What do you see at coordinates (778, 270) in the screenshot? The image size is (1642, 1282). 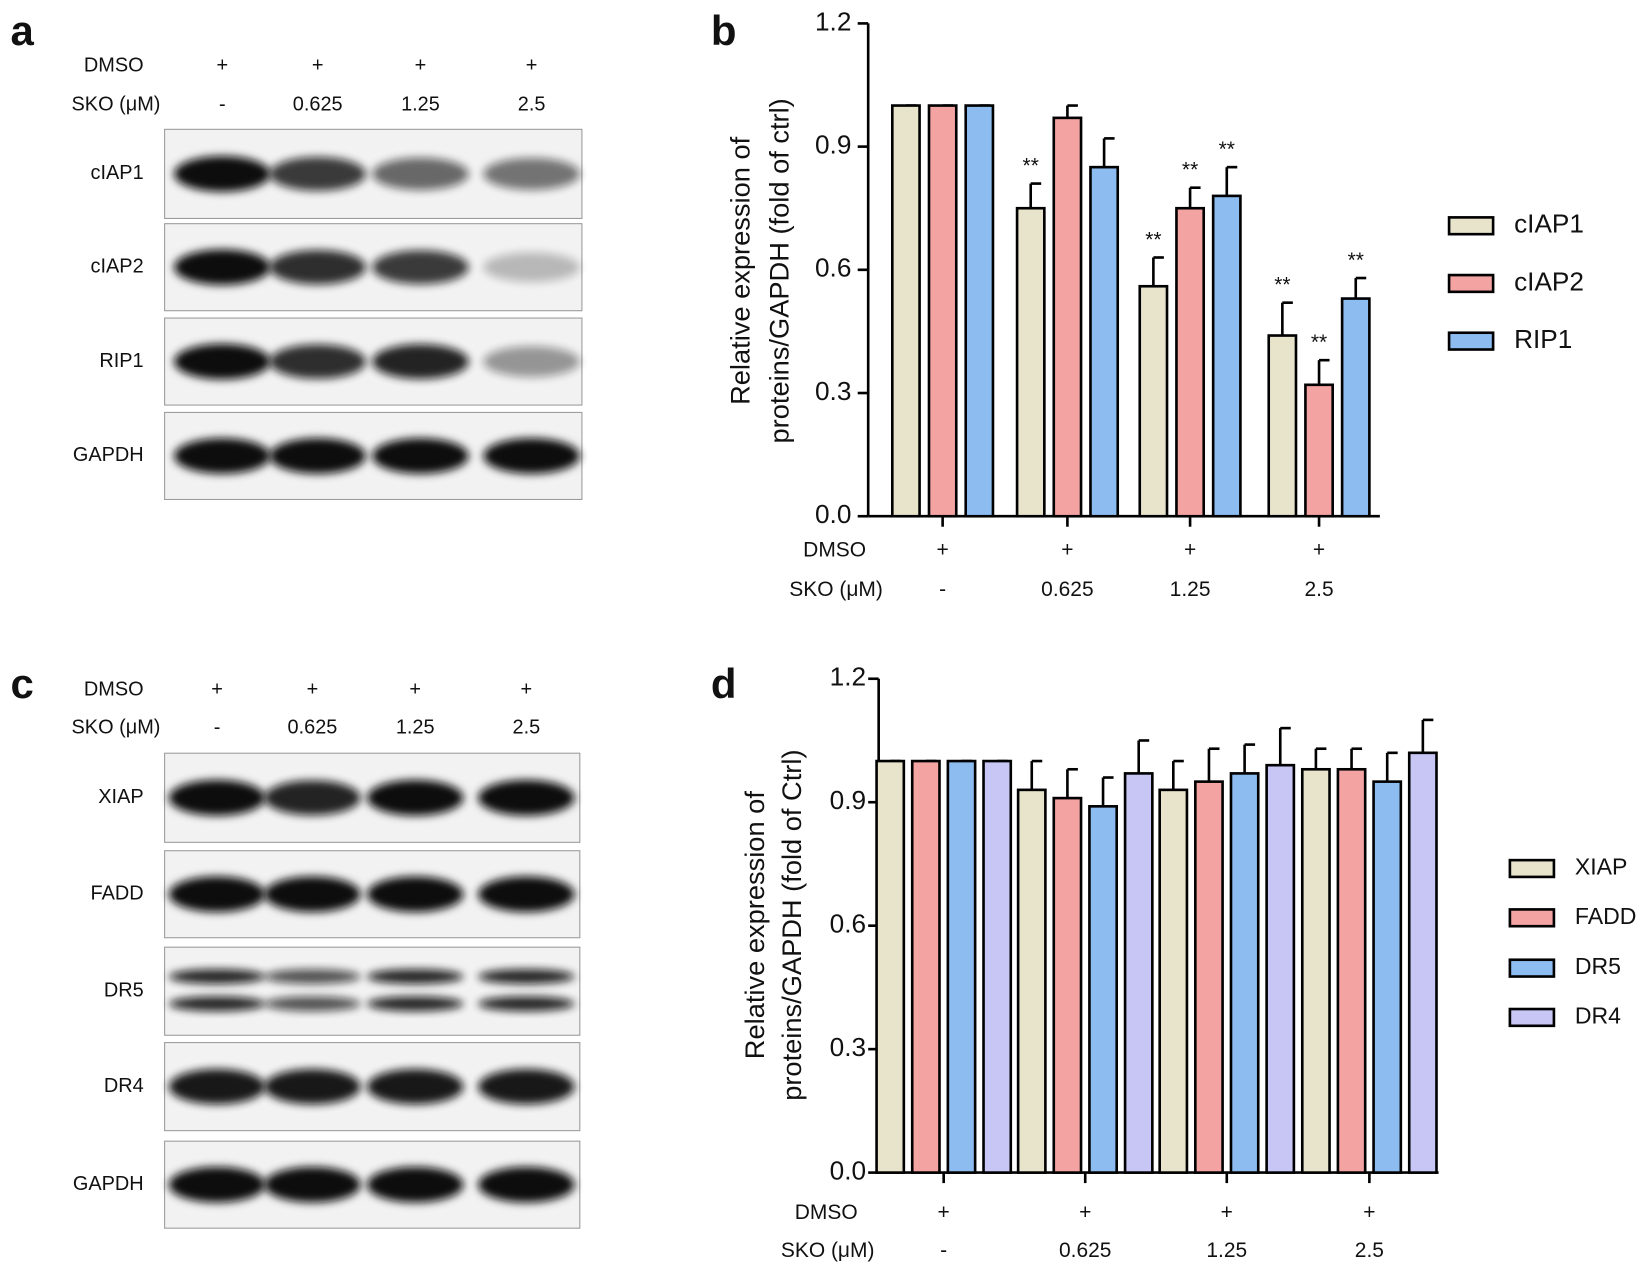 I see `y-axis-title: proteins/GAPDH (fold of ctrl)` at bounding box center [778, 270].